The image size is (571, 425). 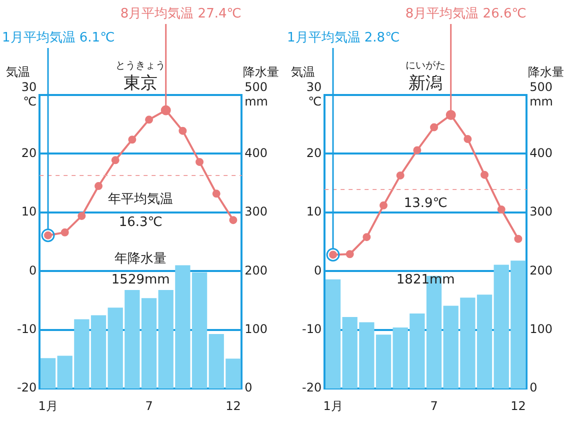 What do you see at coordinates (141, 66) in the screenshot?
I see `chart-subtitle: とうきょう` at bounding box center [141, 66].